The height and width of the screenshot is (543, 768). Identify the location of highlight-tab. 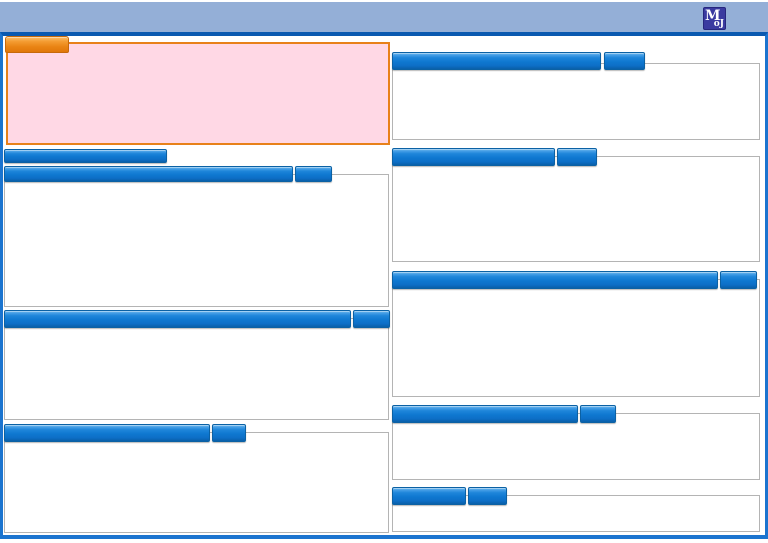
(37, 44).